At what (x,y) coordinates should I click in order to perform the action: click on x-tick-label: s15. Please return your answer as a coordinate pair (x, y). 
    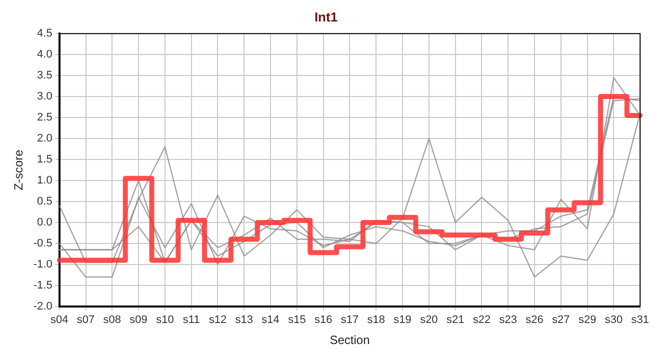
    Looking at the image, I should click on (297, 320).